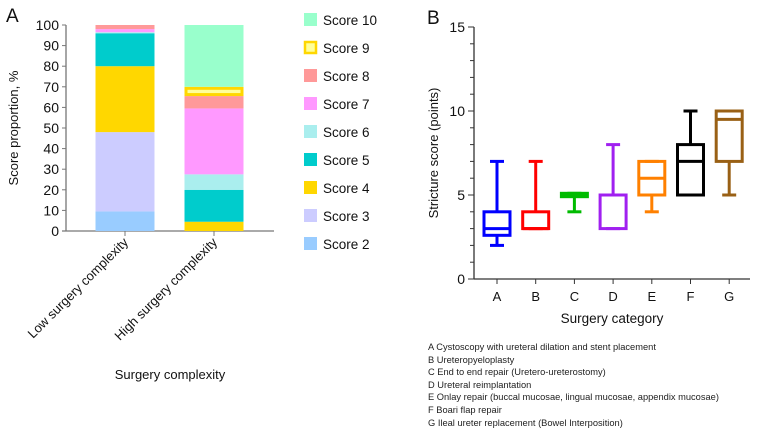 This screenshot has width=765, height=432. What do you see at coordinates (729, 296) in the screenshot?
I see `x-tick-label: G` at bounding box center [729, 296].